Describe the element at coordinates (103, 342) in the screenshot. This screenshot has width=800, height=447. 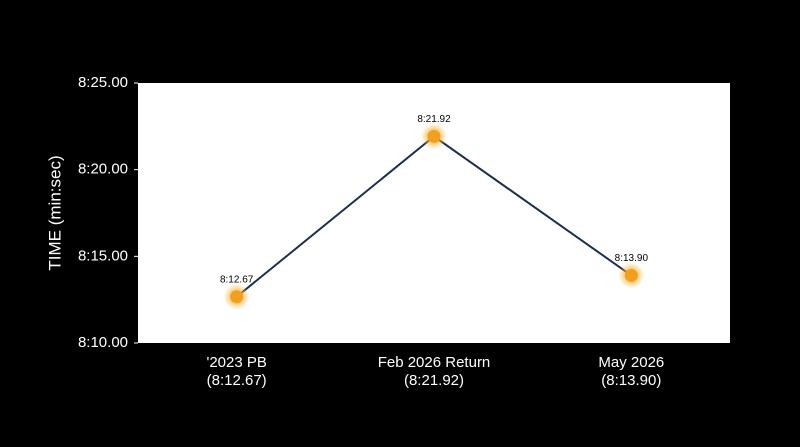
I see `y-tick-label: 8:10.00` at that location.